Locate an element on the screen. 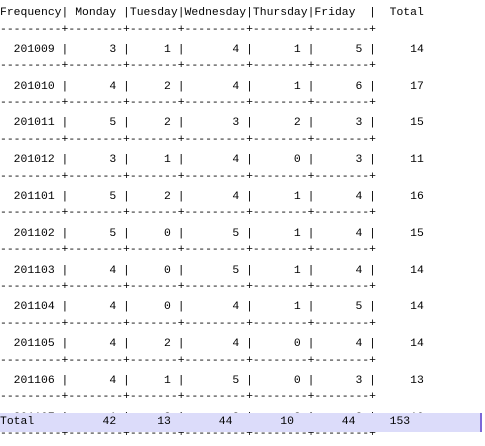 The image size is (485, 446). table-row: 201011 | 5 | 2 | 3 | 2 | 3 | 15 is located at coordinates (212, 123).